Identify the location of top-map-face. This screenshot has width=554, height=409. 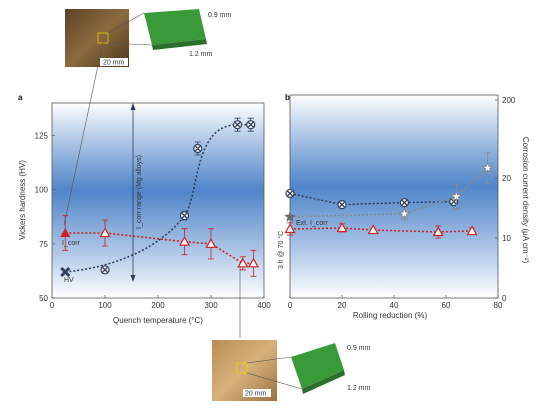
(175, 27).